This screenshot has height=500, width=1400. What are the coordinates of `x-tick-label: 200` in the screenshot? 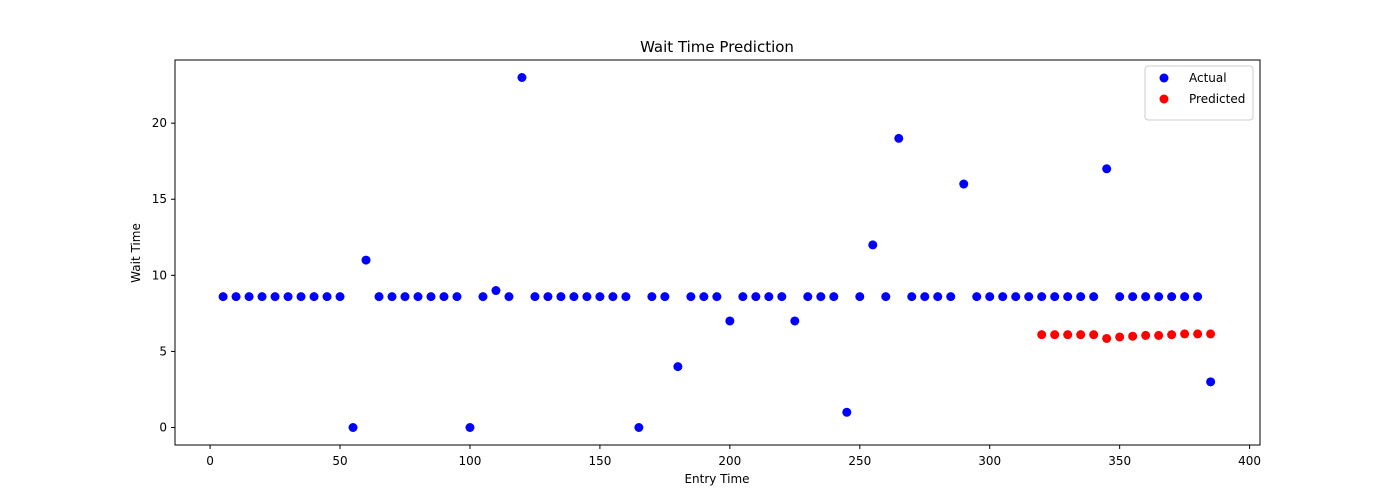 It's located at (729, 461).